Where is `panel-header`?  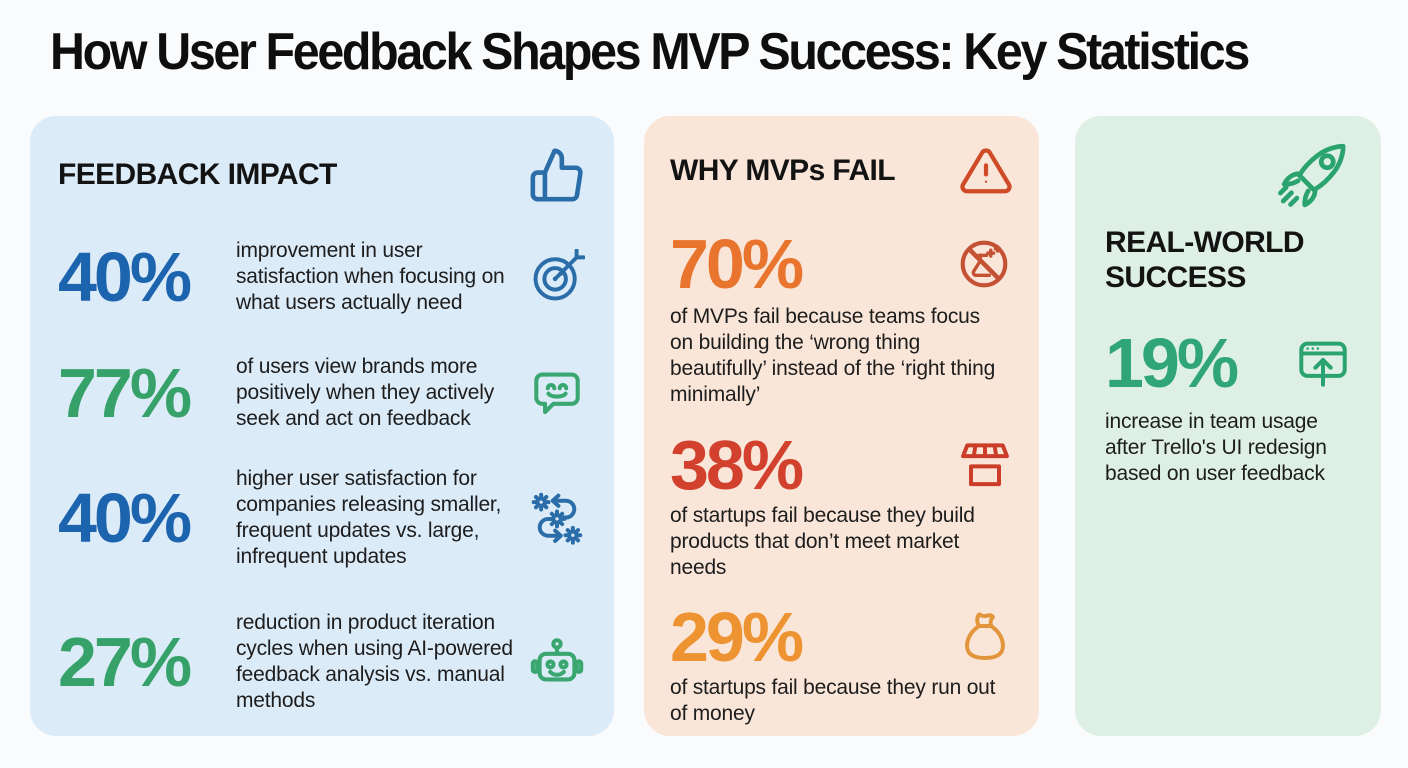 panel-header is located at coordinates (1228, 176).